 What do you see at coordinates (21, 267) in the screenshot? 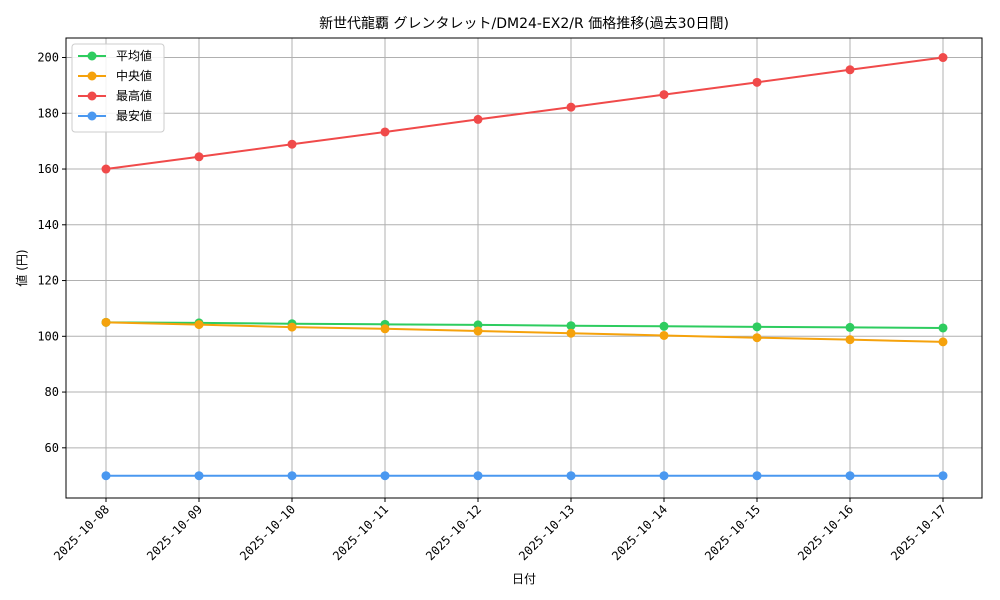
I see `y-axis-label: 値 (円)` at bounding box center [21, 267].